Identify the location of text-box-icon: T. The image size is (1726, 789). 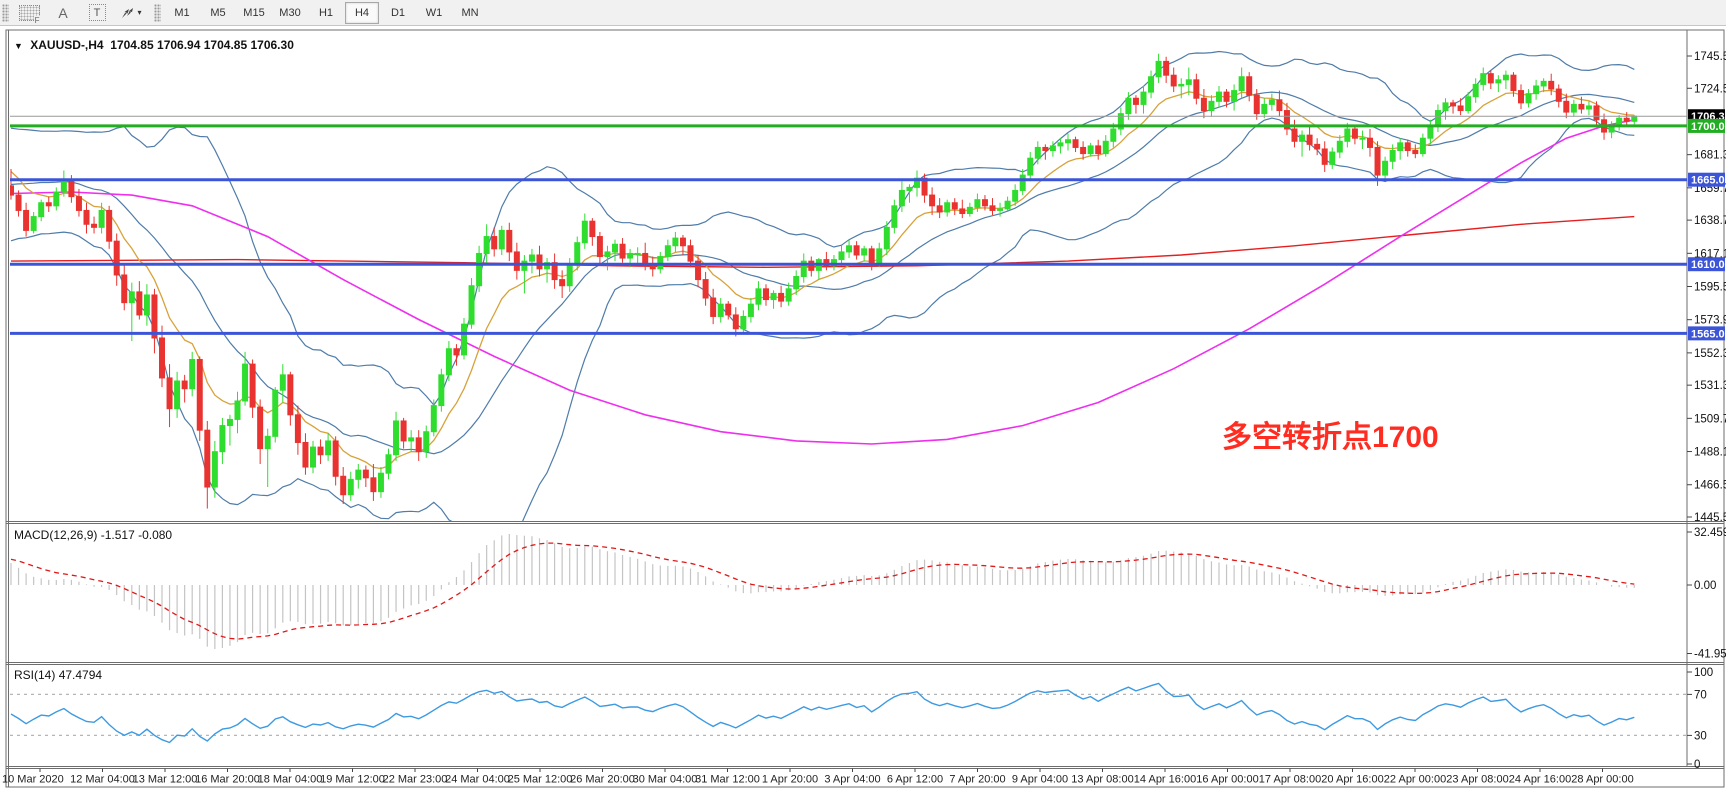
(97, 12).